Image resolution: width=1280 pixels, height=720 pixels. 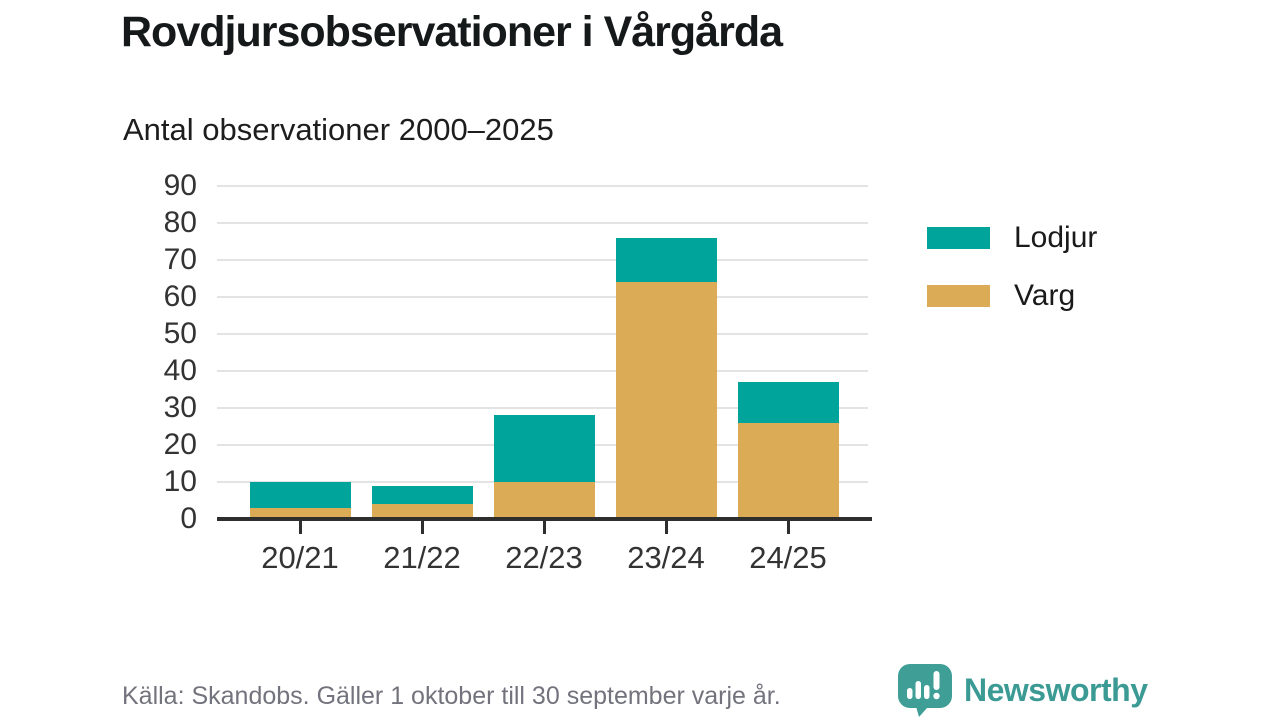 What do you see at coordinates (422, 557) in the screenshot?
I see `x-axis-label: 21/22` at bounding box center [422, 557].